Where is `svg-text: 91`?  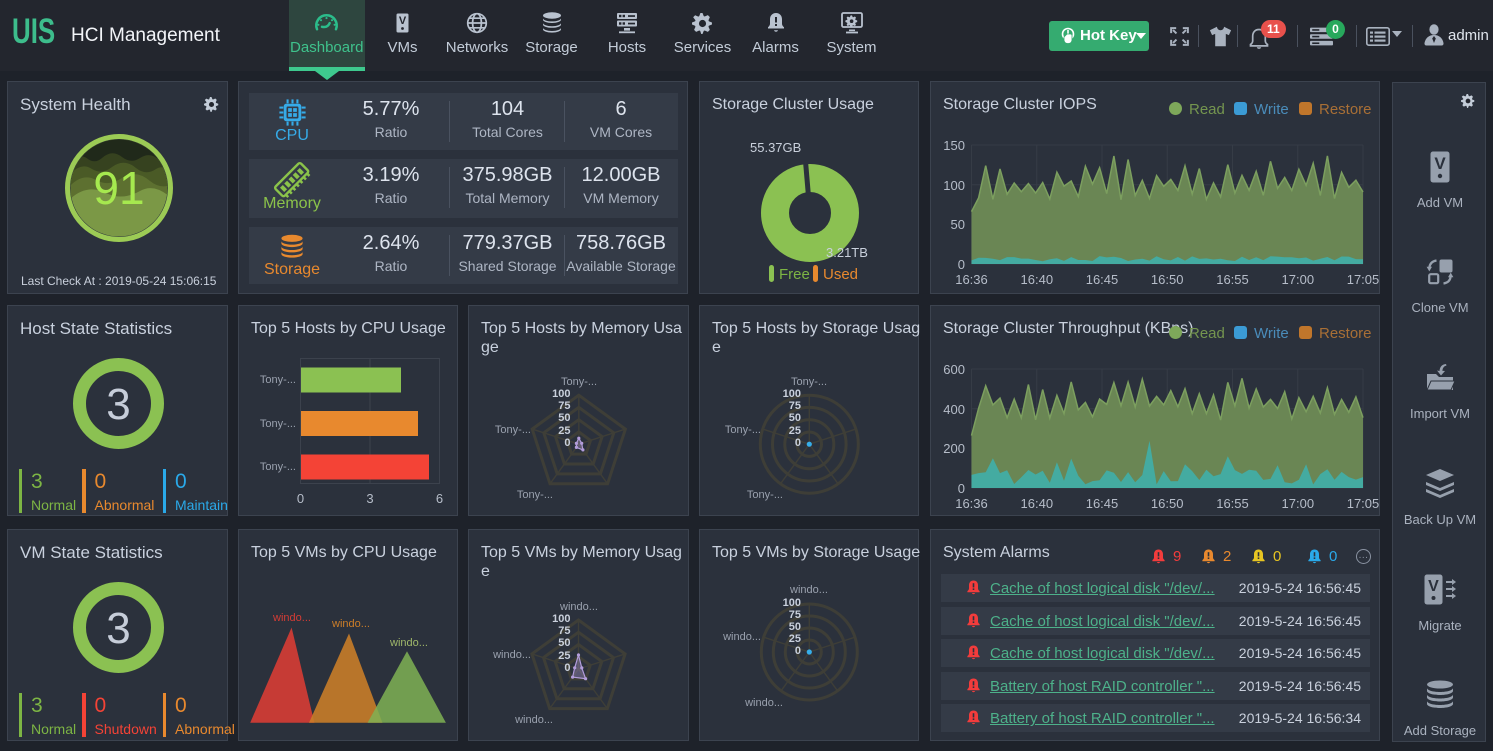
svg-text: 91 is located at coordinates (118, 188).